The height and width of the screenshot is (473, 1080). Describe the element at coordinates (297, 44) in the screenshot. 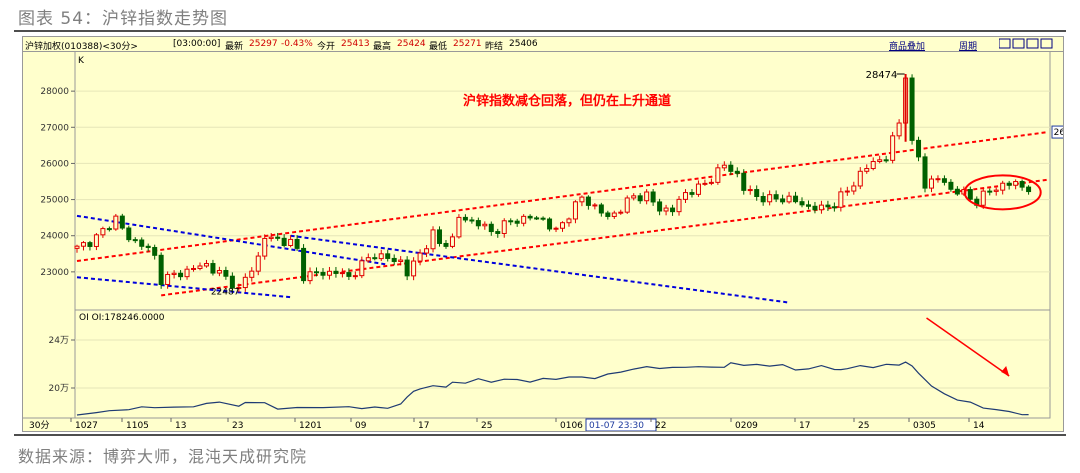

I see `change-value: -0.43%` at that location.